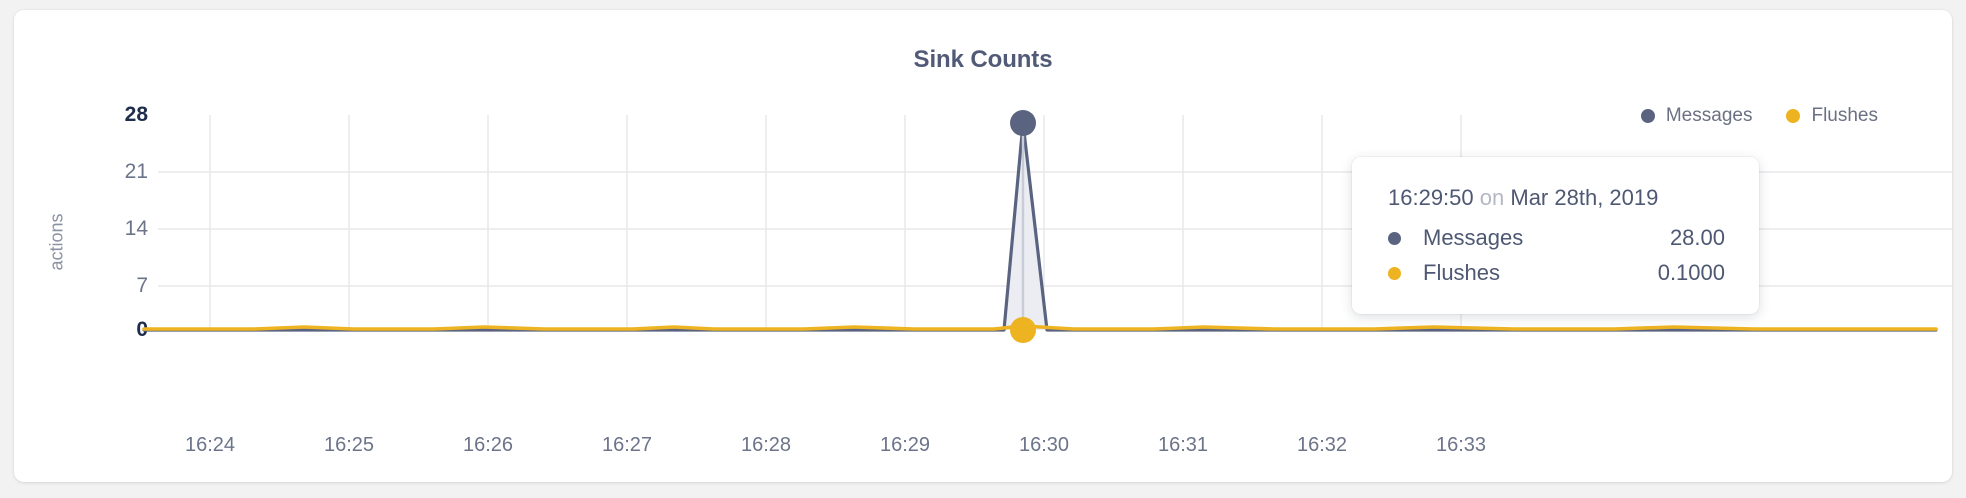 The image size is (1966, 498). I want to click on y-tick-label: 7, so click(142, 285).